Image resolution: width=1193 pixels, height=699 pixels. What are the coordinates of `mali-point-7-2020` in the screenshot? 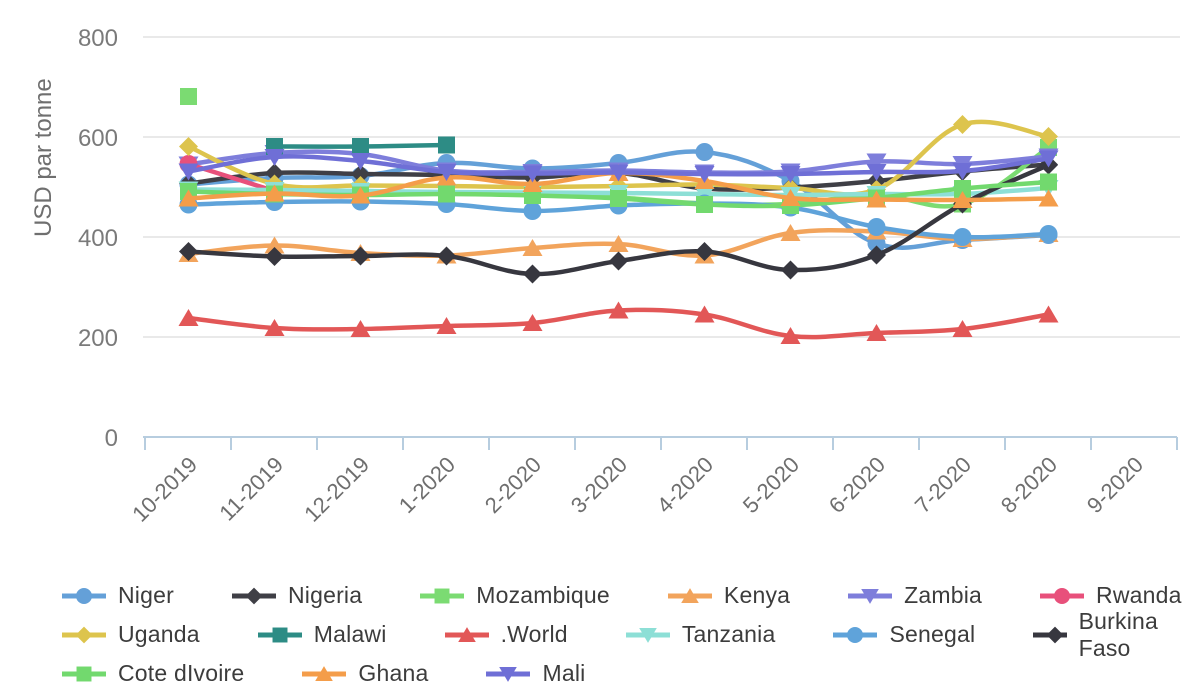 It's located at (962, 171).